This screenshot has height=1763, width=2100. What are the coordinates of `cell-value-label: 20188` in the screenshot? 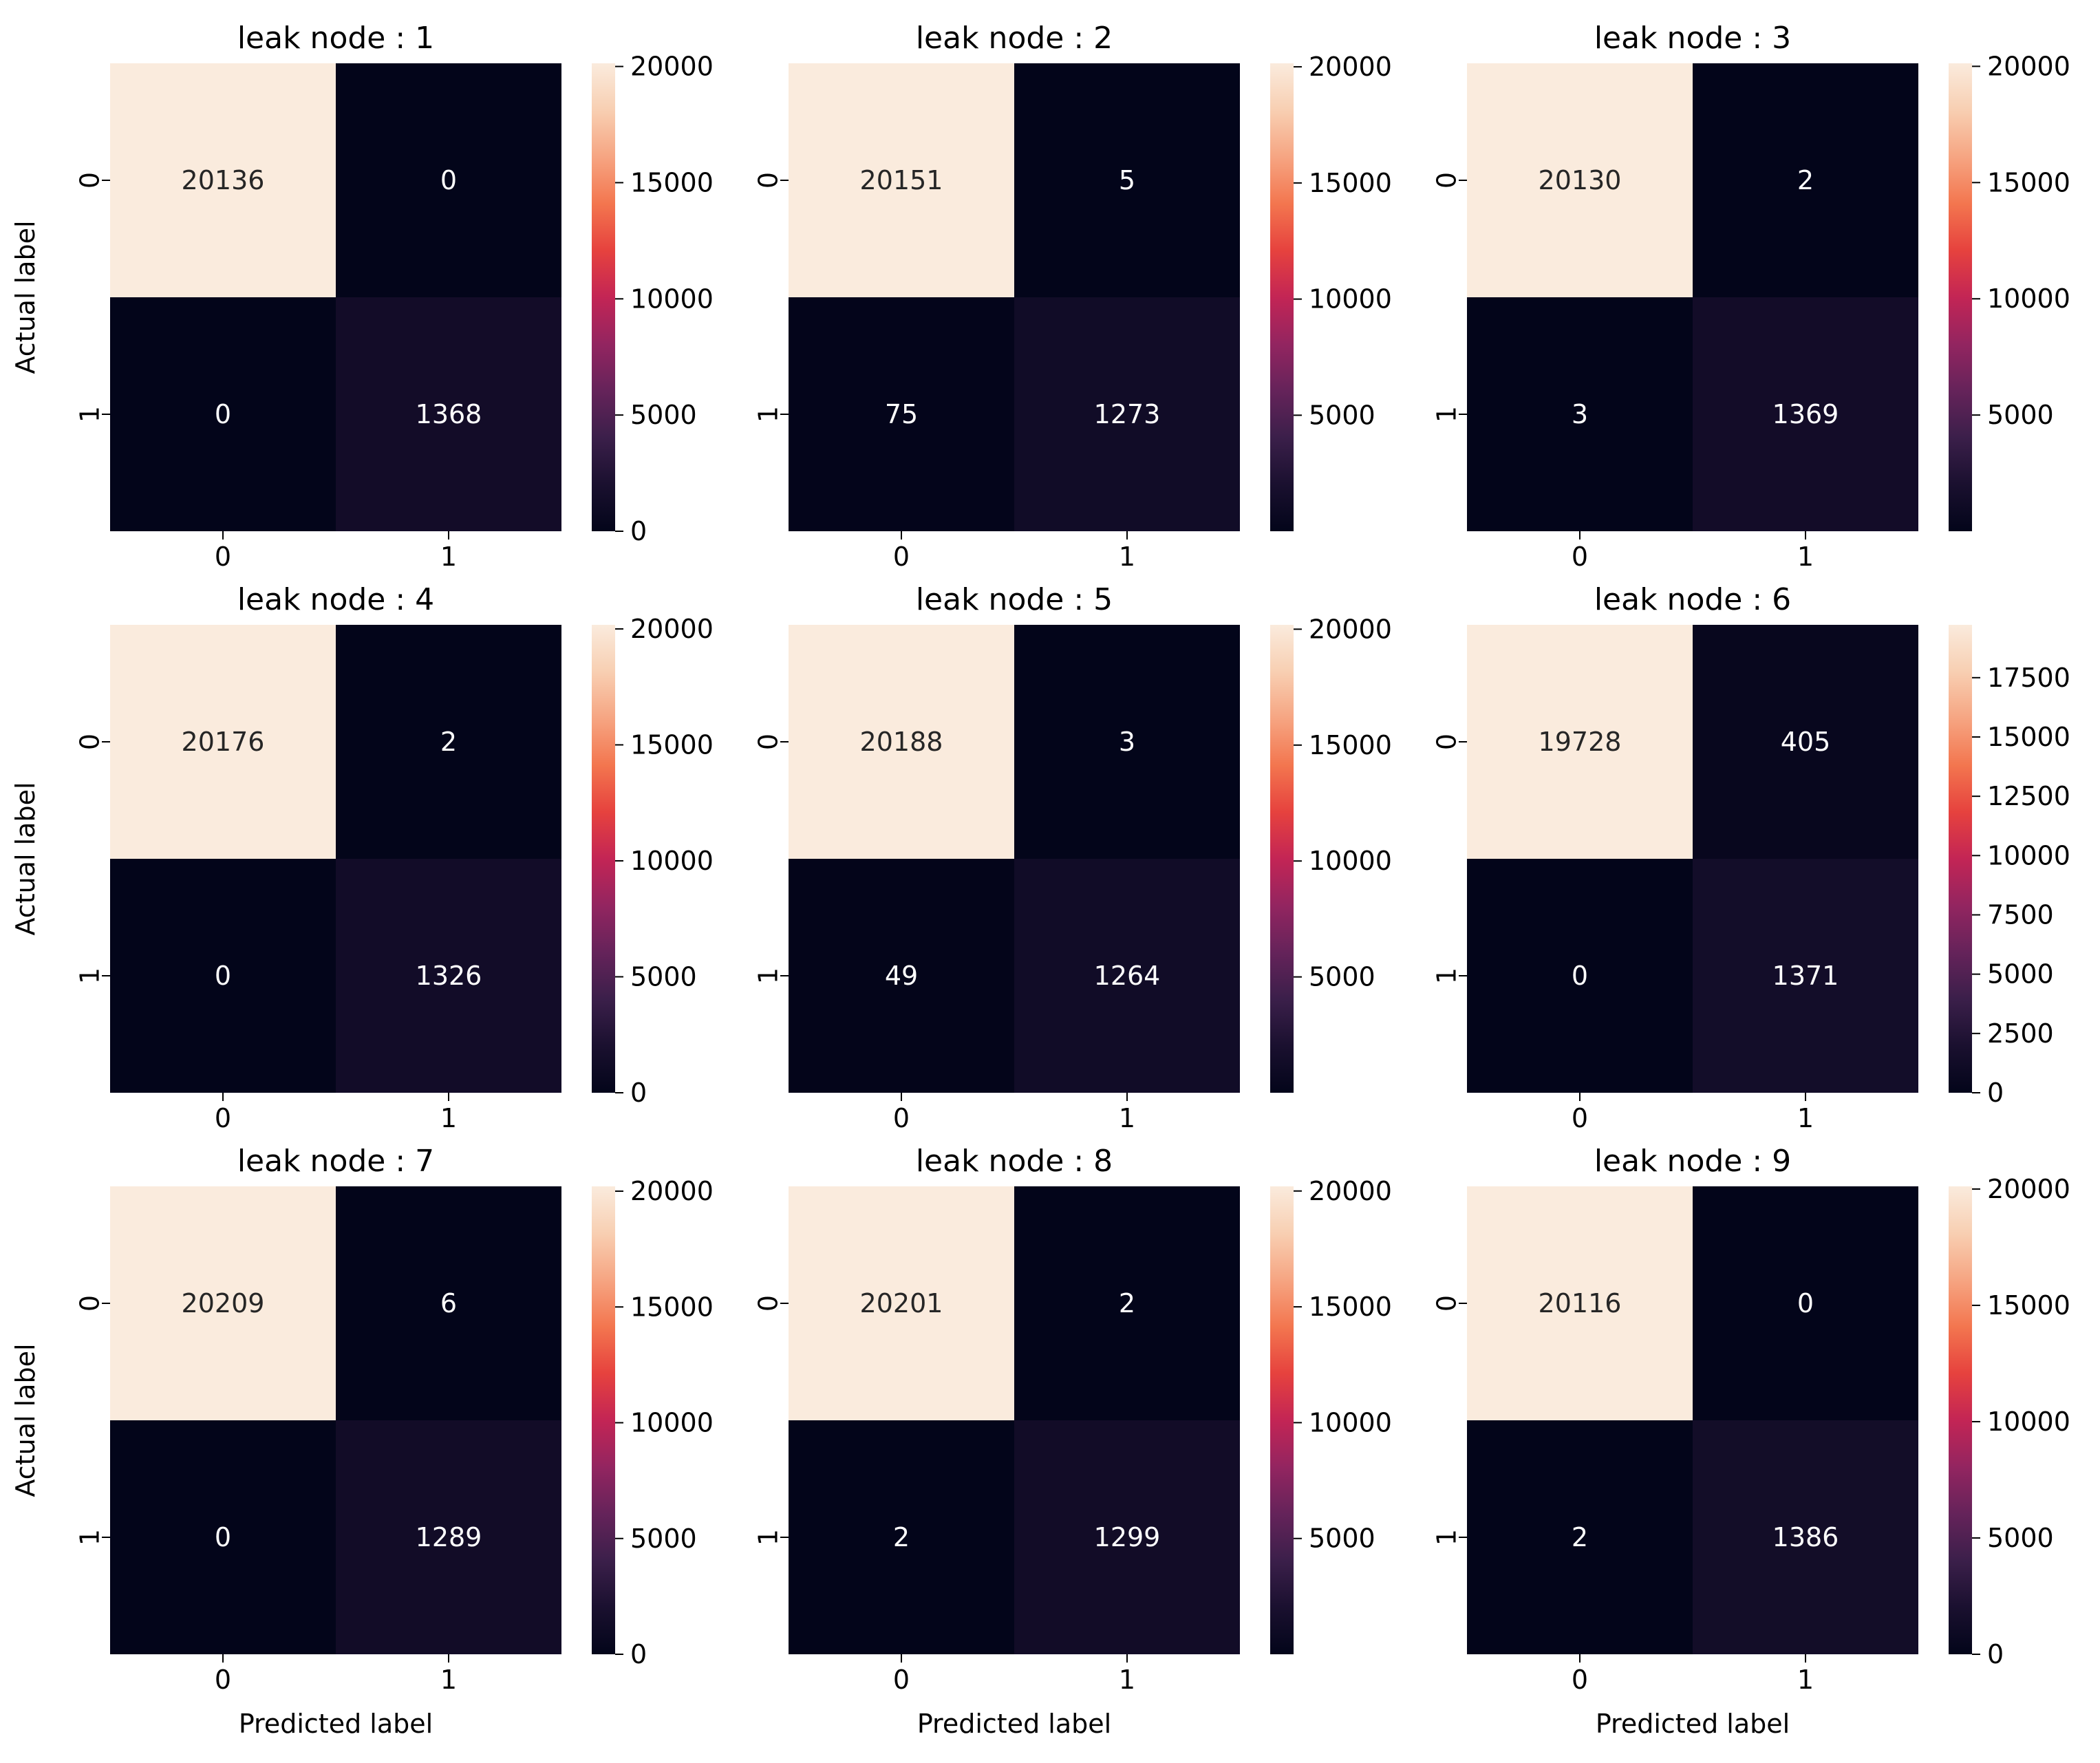 It's located at (901, 742).